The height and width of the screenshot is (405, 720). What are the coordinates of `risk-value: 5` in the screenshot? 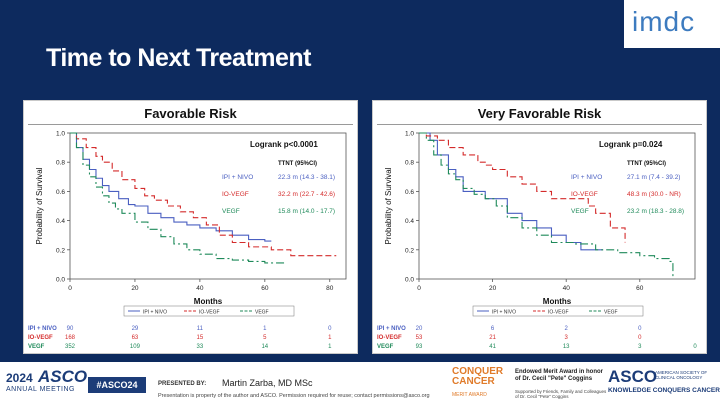 It's located at (265, 338).